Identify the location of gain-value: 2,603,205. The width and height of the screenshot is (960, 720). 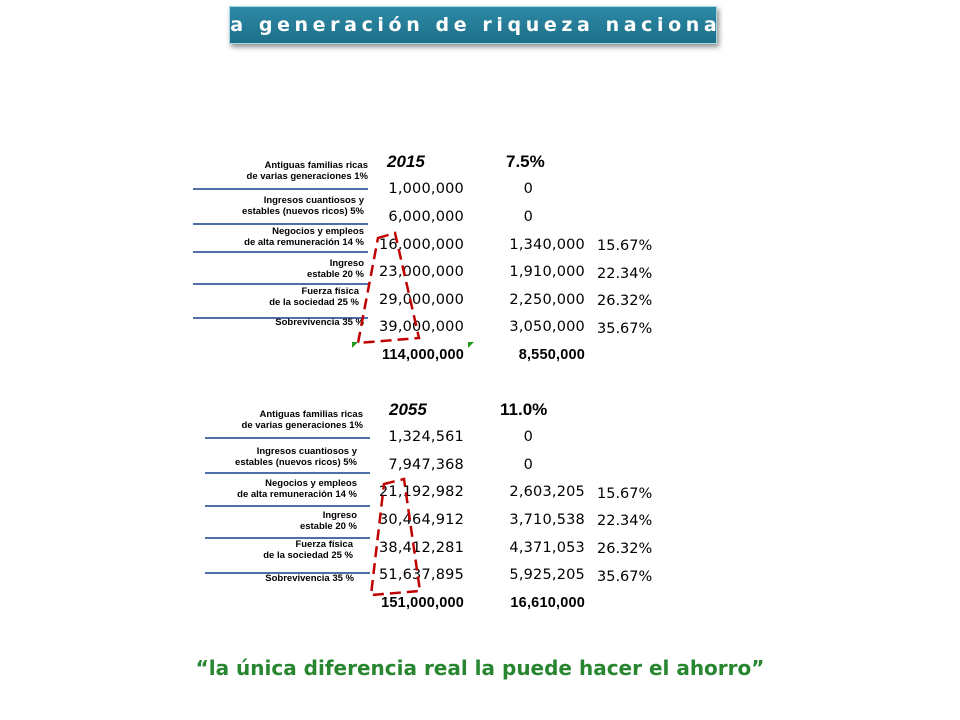
(547, 492).